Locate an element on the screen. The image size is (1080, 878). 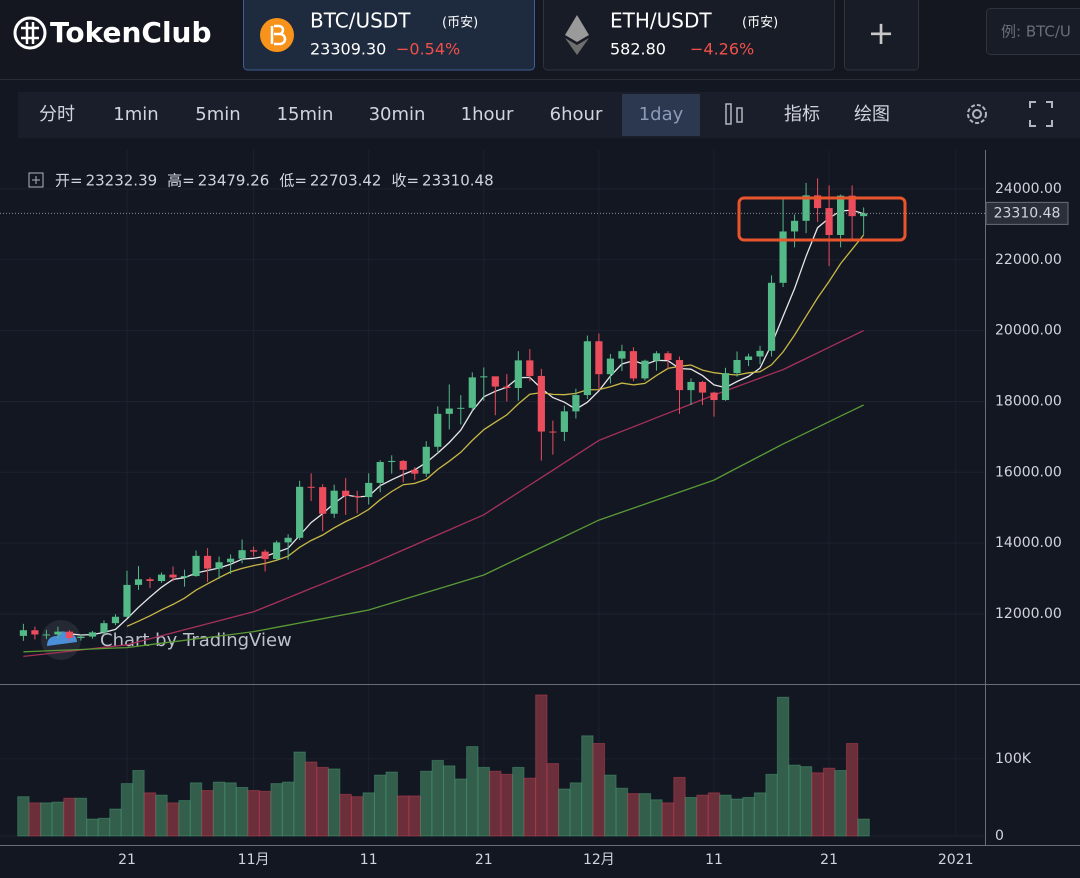
tab-btc is located at coordinates (389, 35).